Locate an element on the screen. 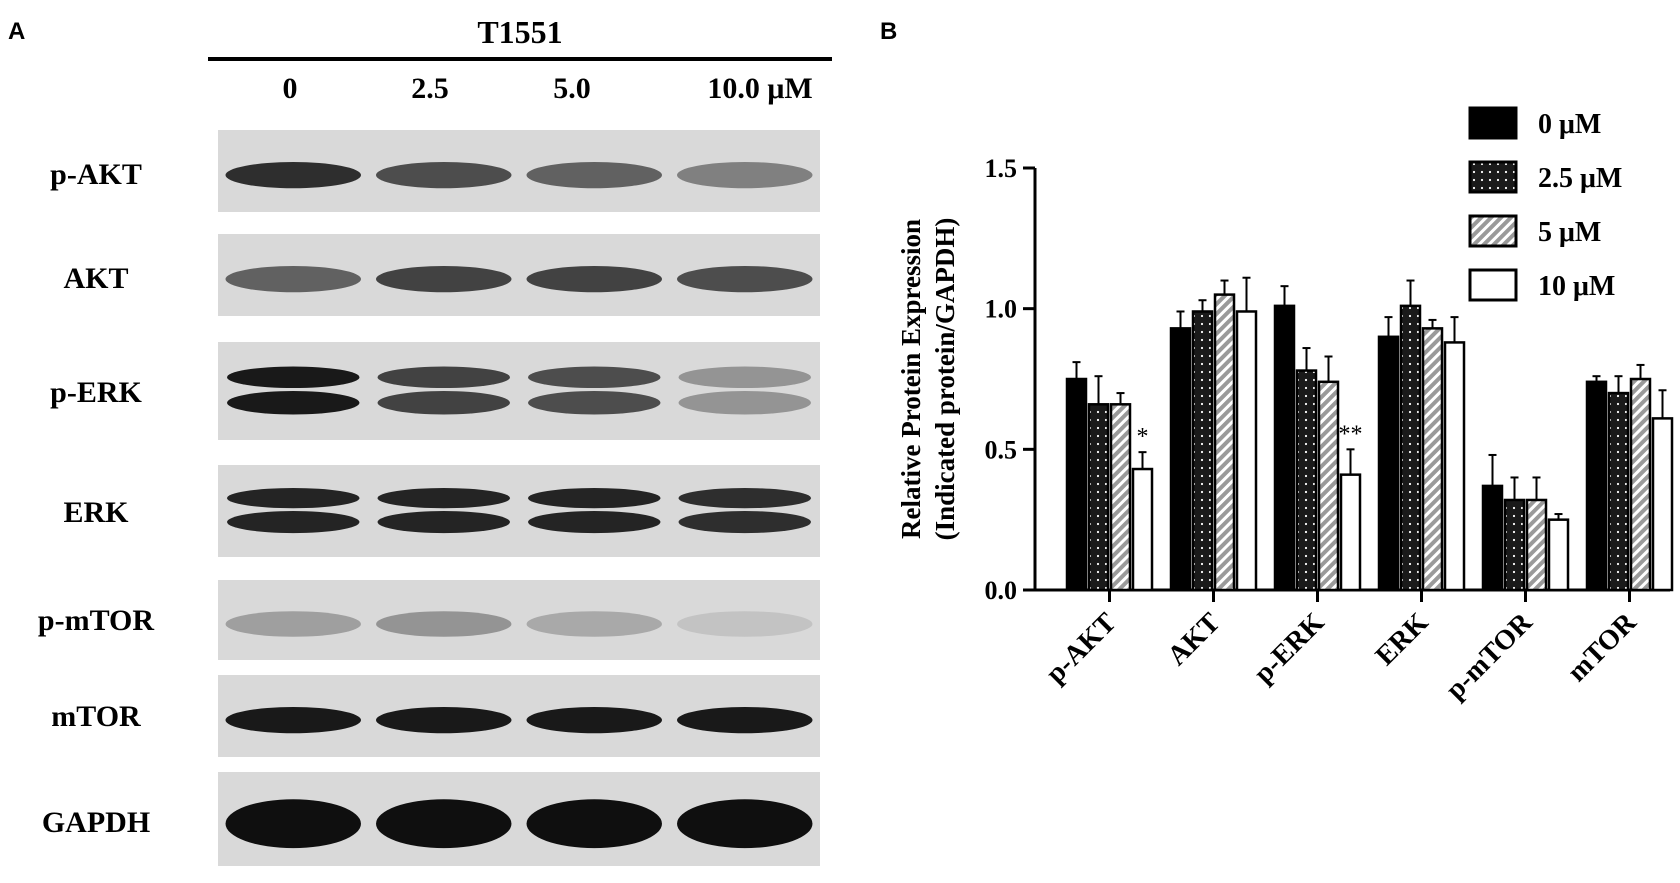 Image resolution: width=1680 pixels, height=883 pixels. blot-membrane is located at coordinates (519, 391).